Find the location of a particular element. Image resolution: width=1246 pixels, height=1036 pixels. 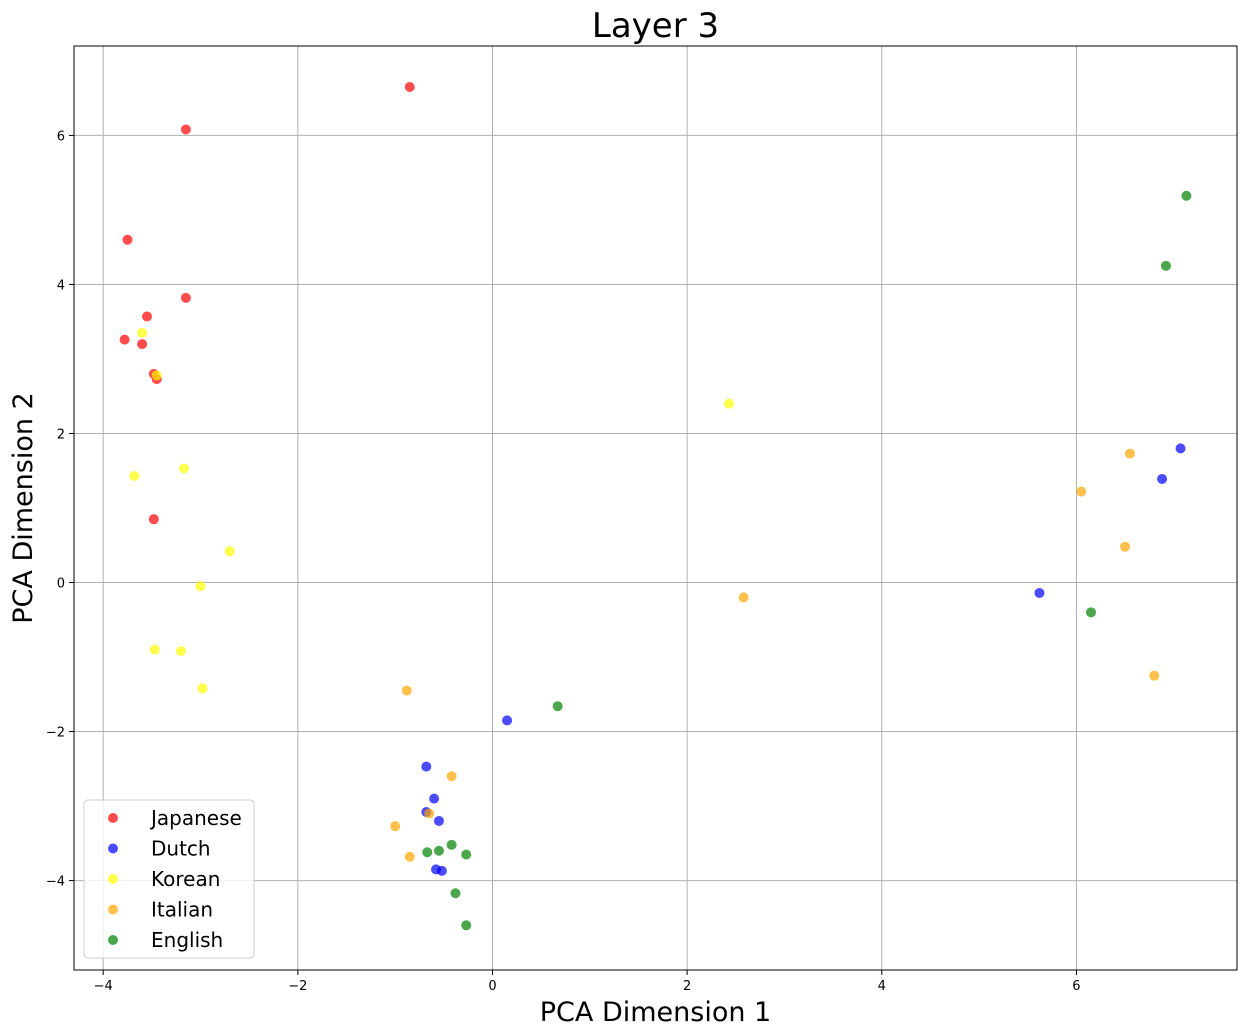

y-axis-label: PCA Dimension 2 is located at coordinates (23, 507).